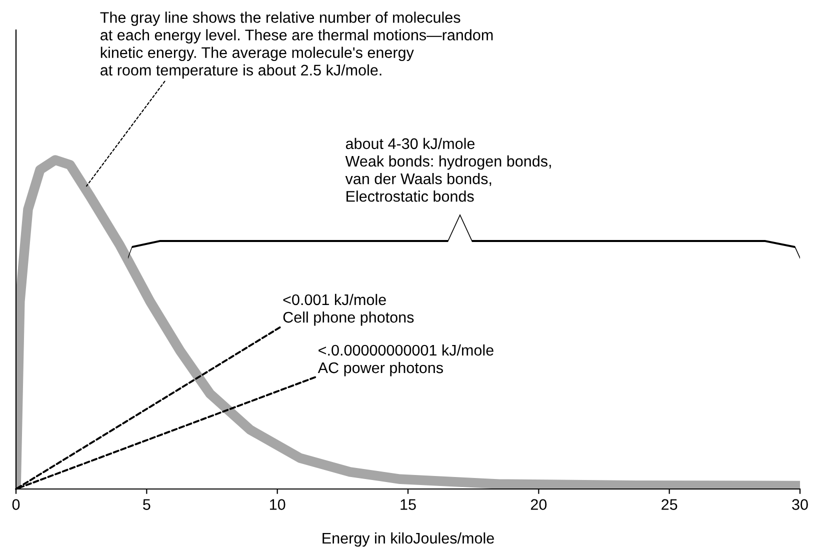 This screenshot has height=554, width=815. Describe the element at coordinates (408, 539) in the screenshot. I see `x-axis-title: Energy in kiloJoules/mole` at that location.